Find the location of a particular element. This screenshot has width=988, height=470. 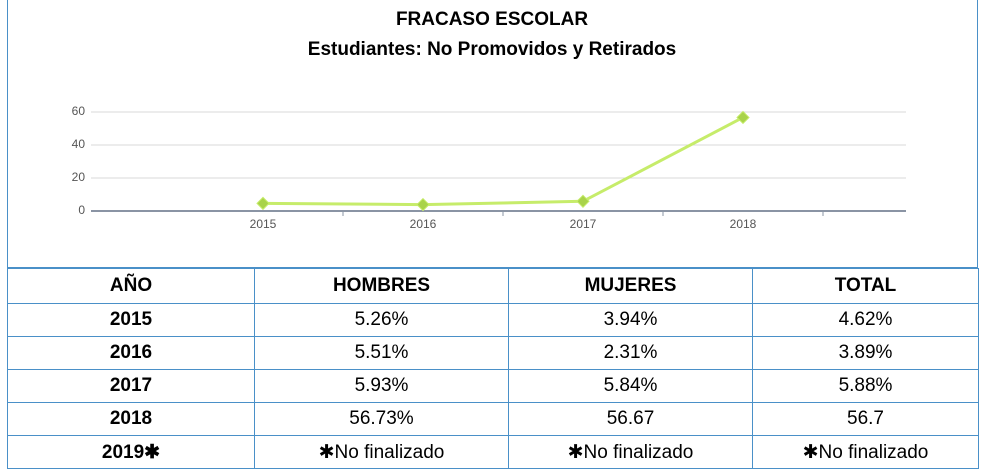

table-row: 2018 56.73% 56.67 56.7 is located at coordinates (493, 419).